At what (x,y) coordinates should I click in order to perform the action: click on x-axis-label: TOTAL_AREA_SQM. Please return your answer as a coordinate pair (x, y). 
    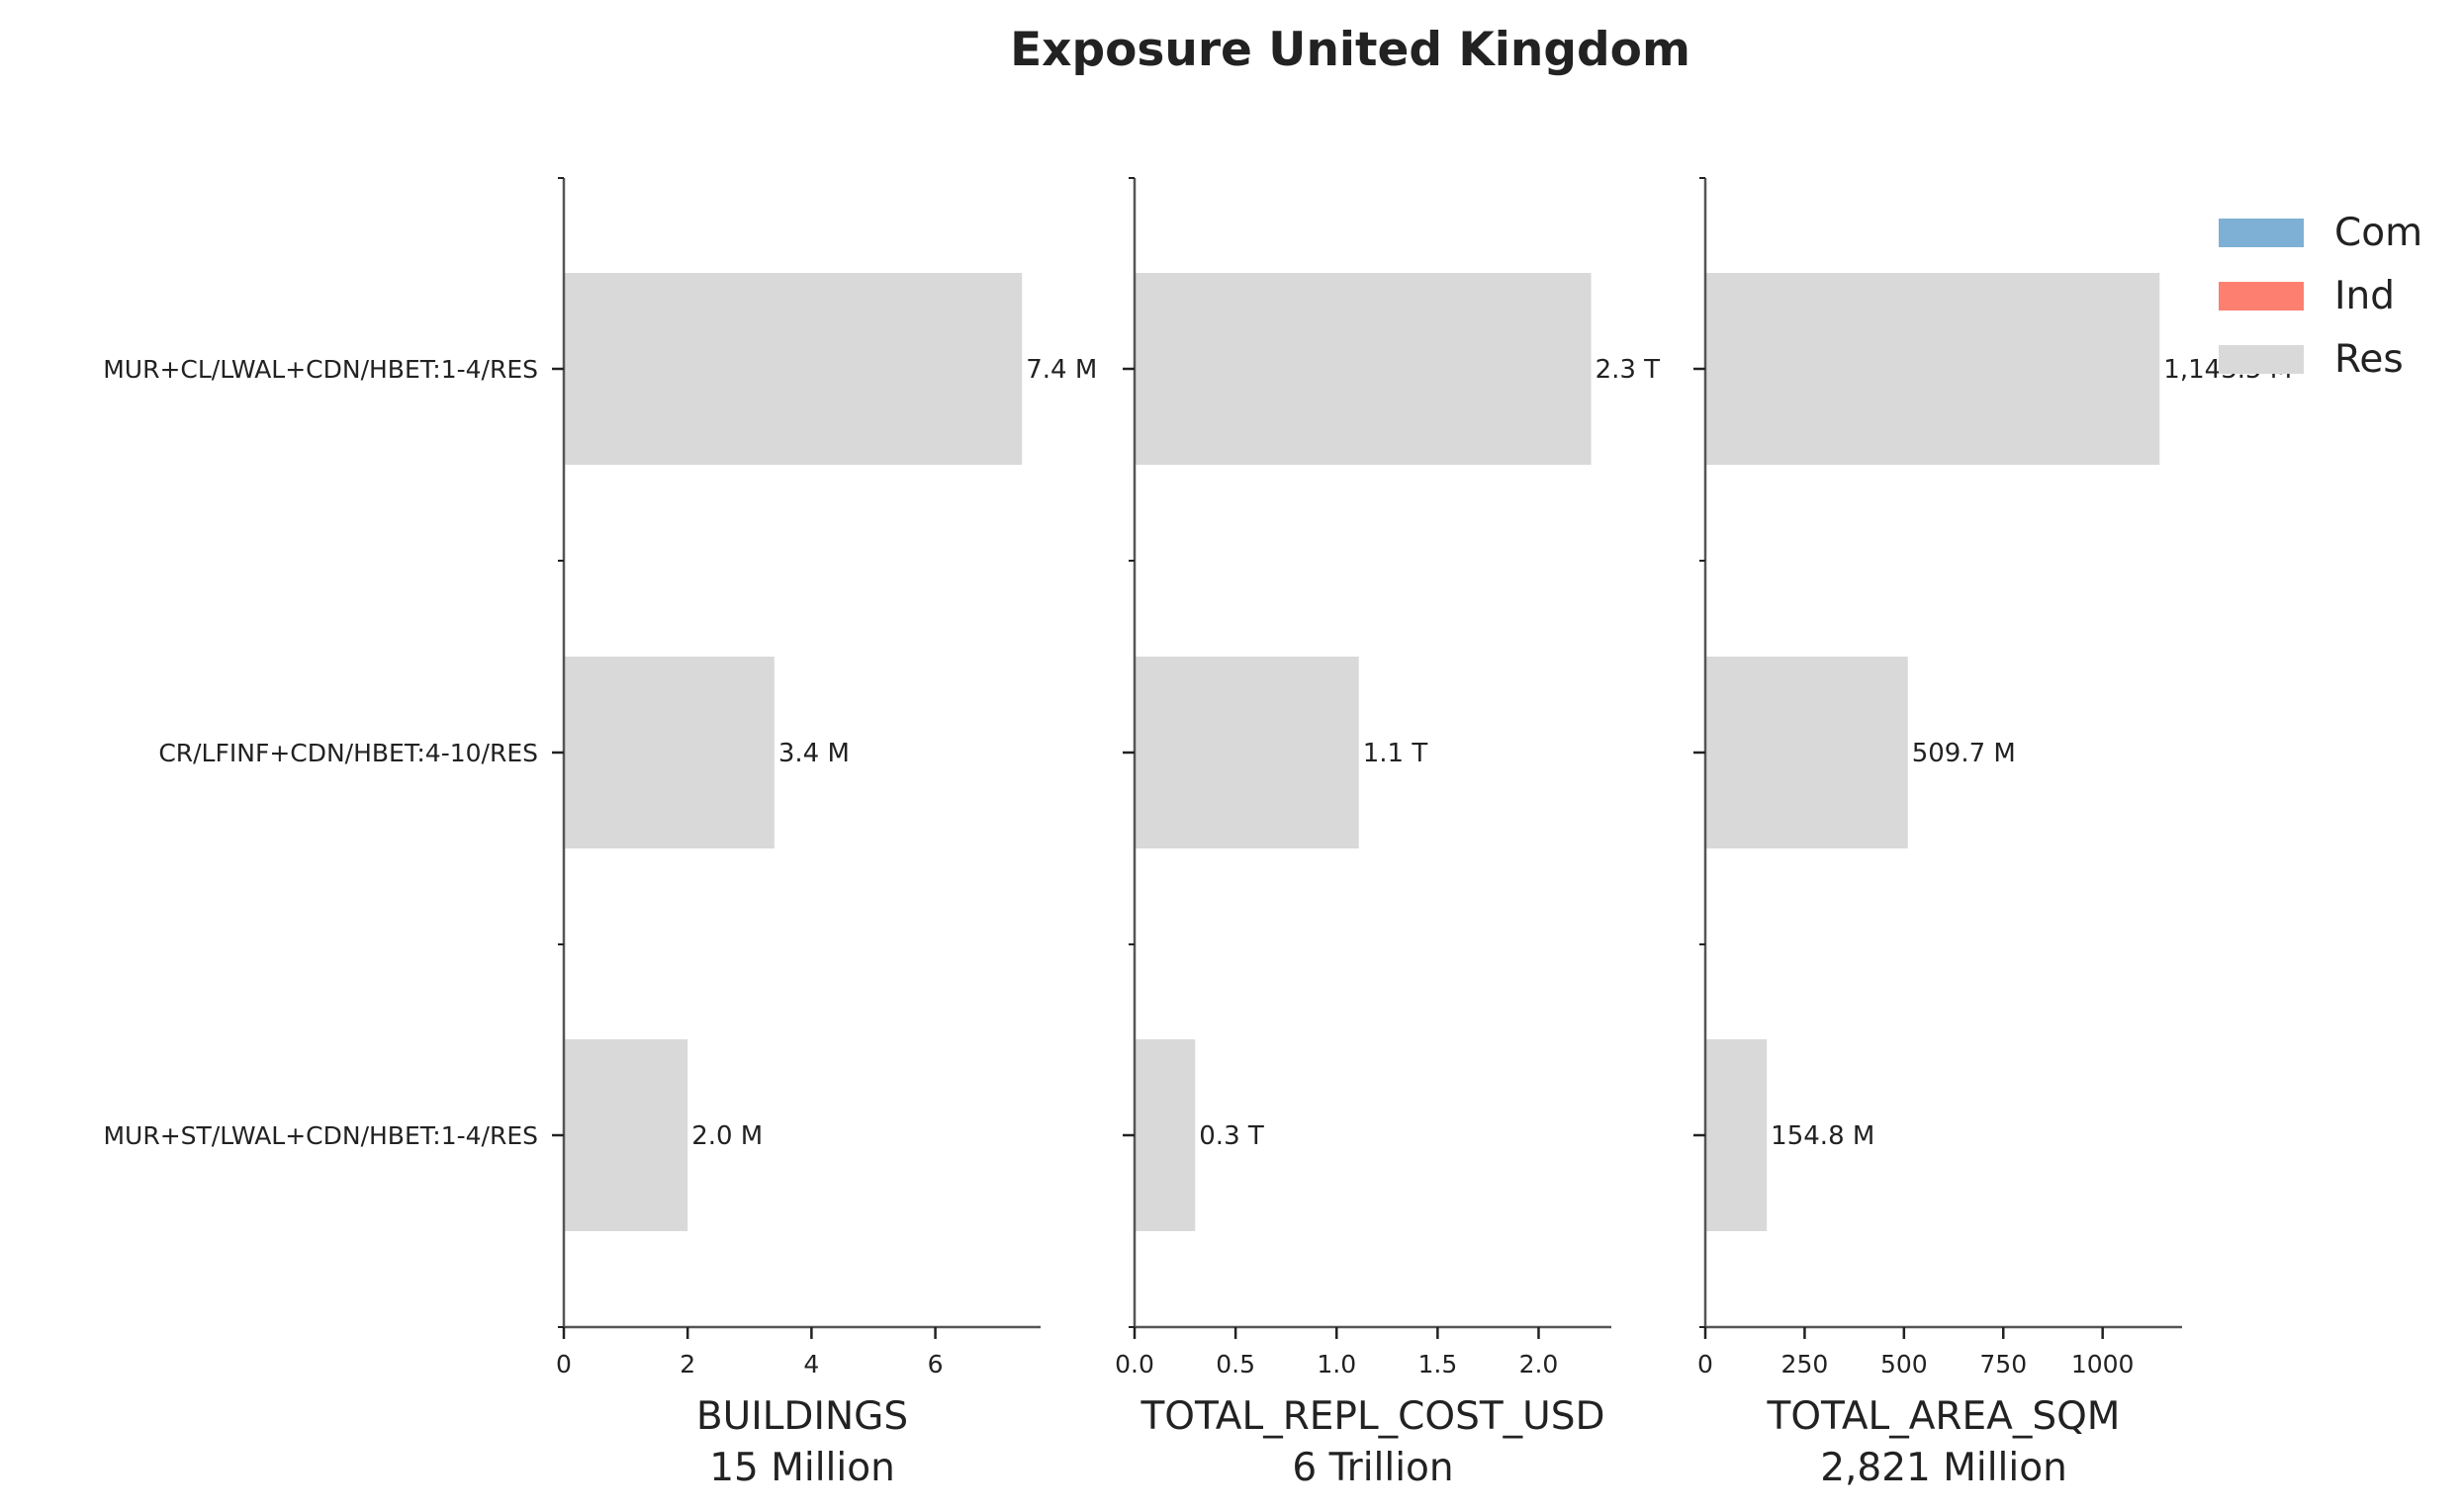
    Looking at the image, I should click on (1944, 1416).